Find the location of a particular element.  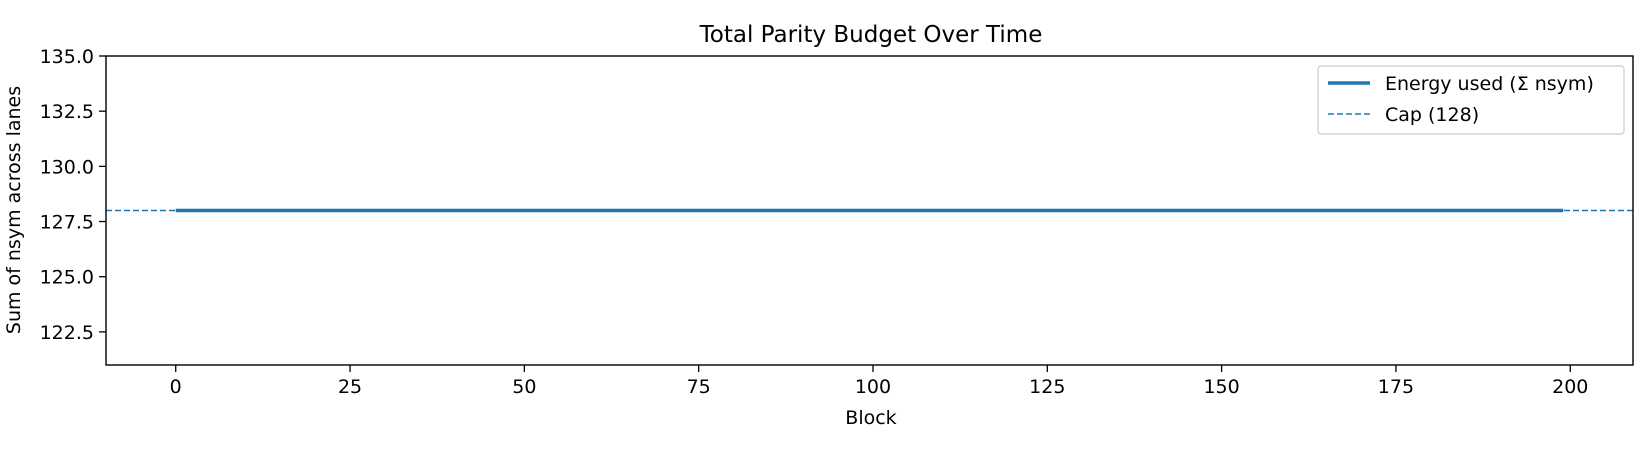

y-axis: 122.5 125.0 127.5 130.0 132.5 135.0 is located at coordinates (73, 195).